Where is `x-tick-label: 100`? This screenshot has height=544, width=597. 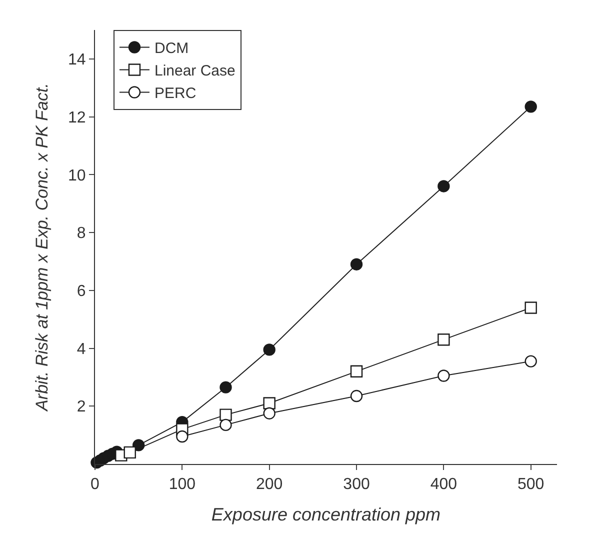
x-tick-label: 100 is located at coordinates (182, 485).